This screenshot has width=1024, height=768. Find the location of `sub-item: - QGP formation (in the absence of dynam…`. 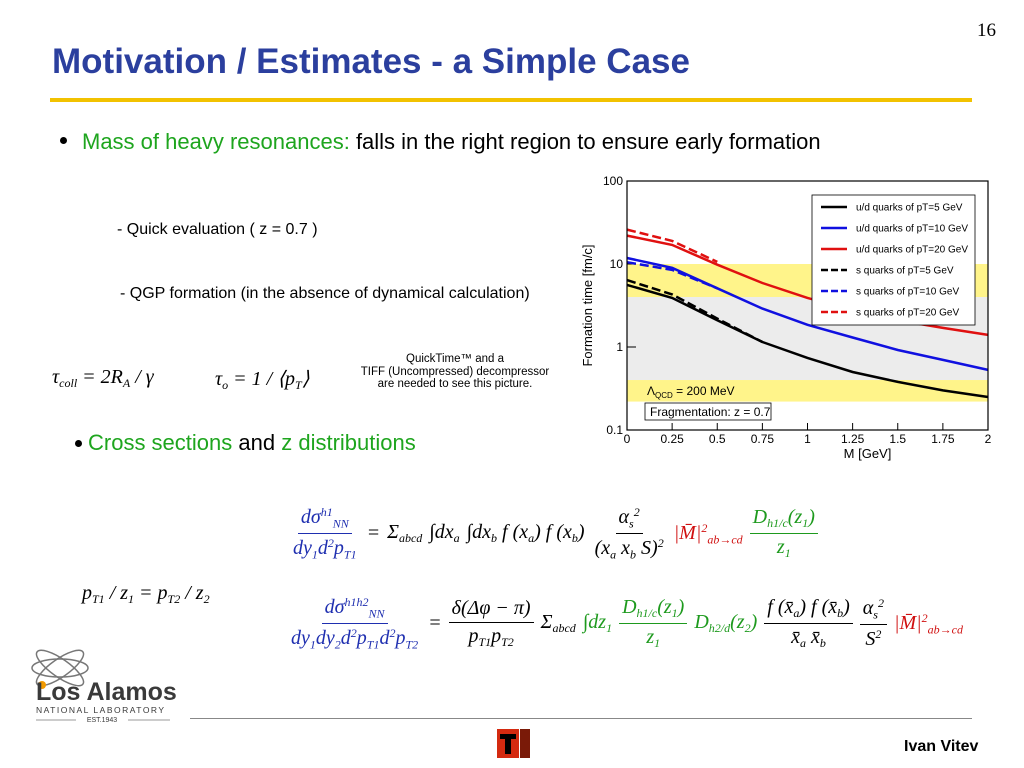

sub-item: - QGP formation (in the absence of dynam… is located at coordinates (325, 293).